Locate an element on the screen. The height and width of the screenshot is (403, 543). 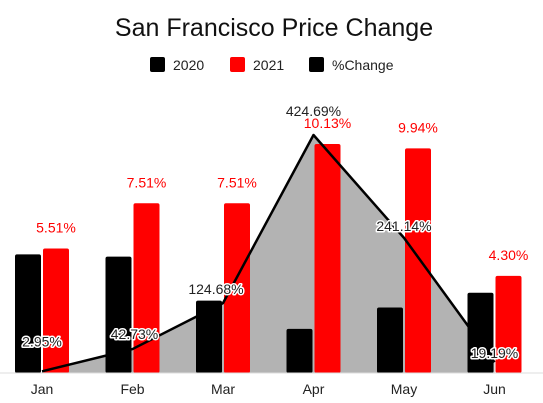
bar-2020-jan is located at coordinates (28, 313).